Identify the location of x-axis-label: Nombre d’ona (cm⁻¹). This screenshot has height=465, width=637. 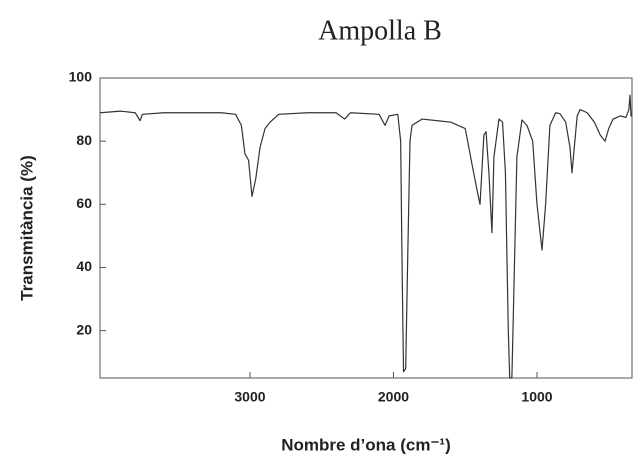
(366, 444).